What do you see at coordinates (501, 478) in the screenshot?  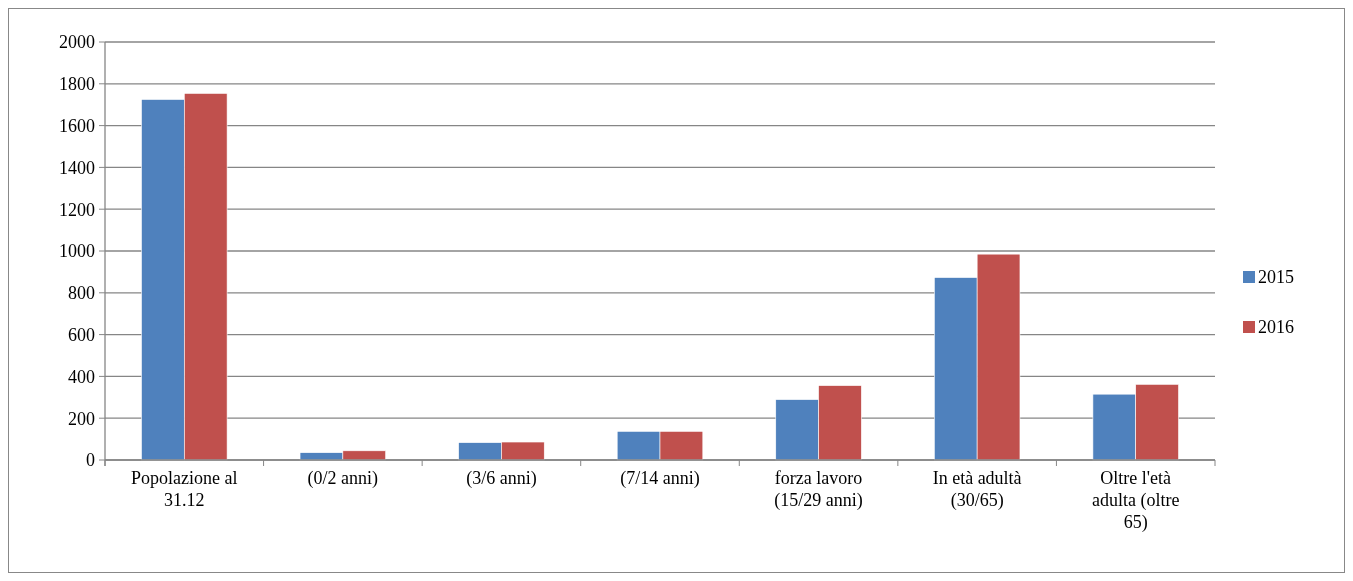 I see `x-tick-label: (3/6 anni)` at bounding box center [501, 478].